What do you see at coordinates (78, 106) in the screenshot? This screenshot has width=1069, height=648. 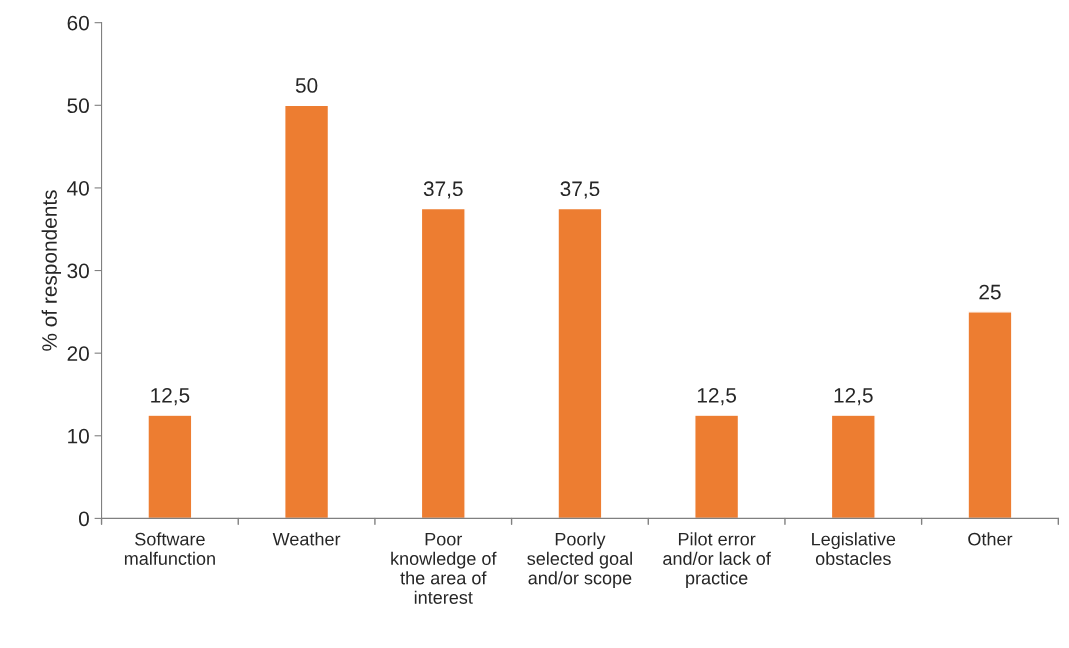 I see `y-tick-label: 50` at bounding box center [78, 106].